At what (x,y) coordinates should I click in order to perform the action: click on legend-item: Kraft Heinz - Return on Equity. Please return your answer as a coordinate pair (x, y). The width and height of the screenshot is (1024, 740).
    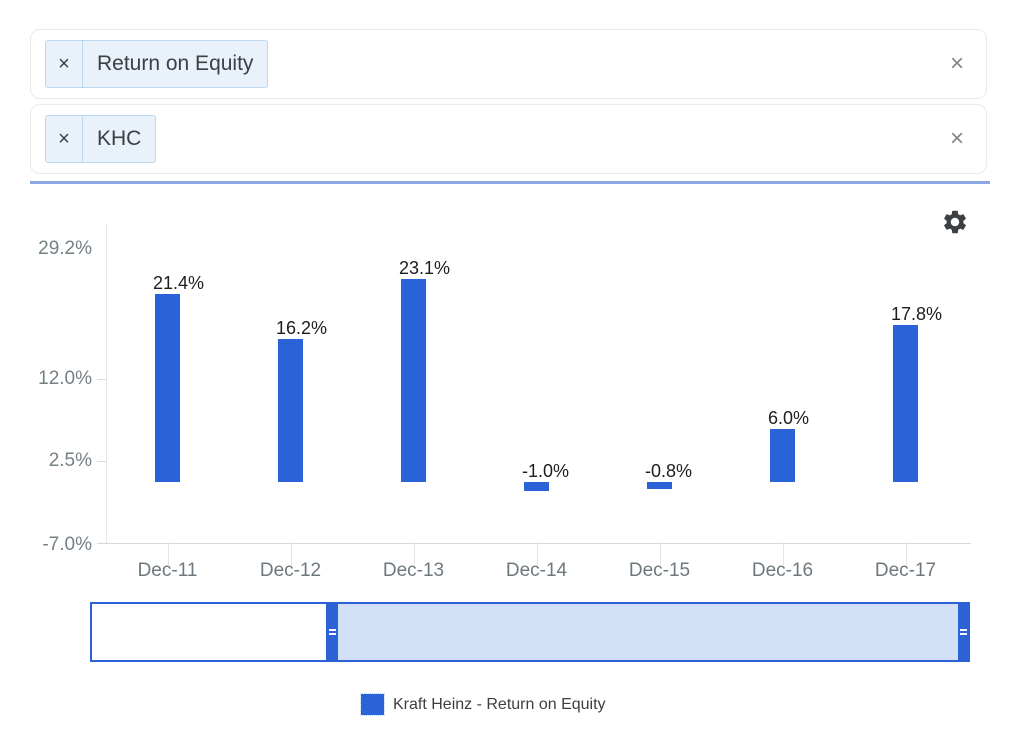
    Looking at the image, I should click on (483, 704).